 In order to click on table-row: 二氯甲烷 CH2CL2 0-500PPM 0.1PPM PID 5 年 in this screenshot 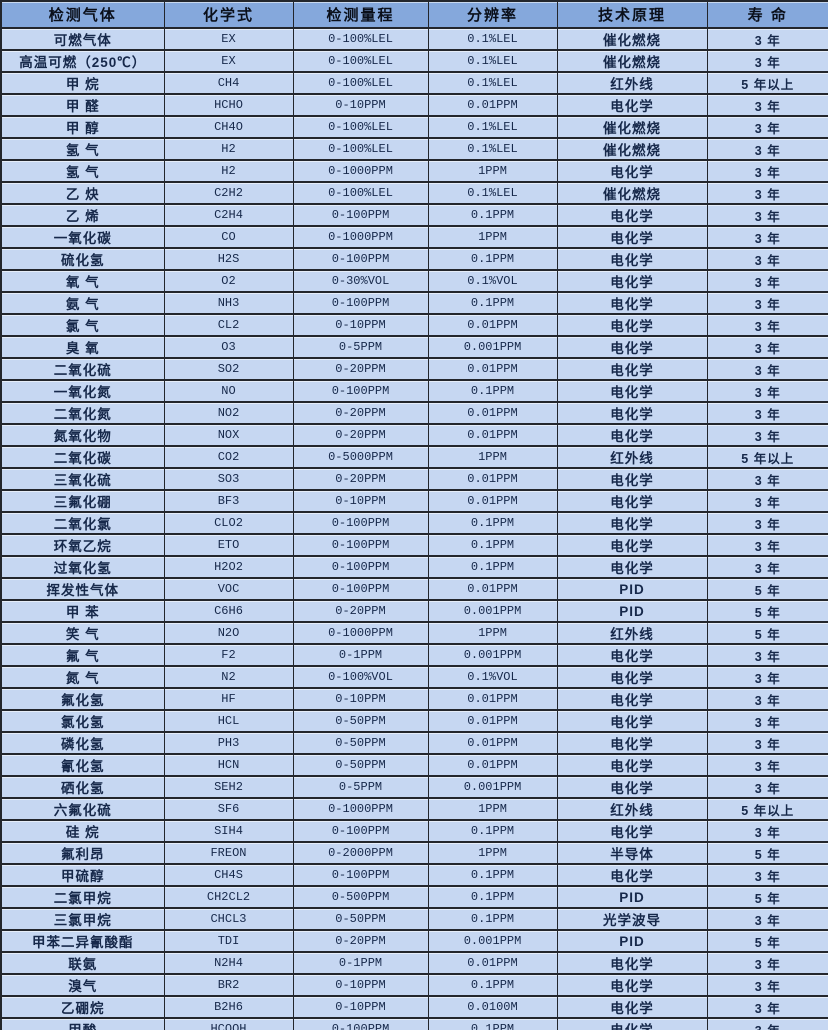, I will do `click(414, 897)`.